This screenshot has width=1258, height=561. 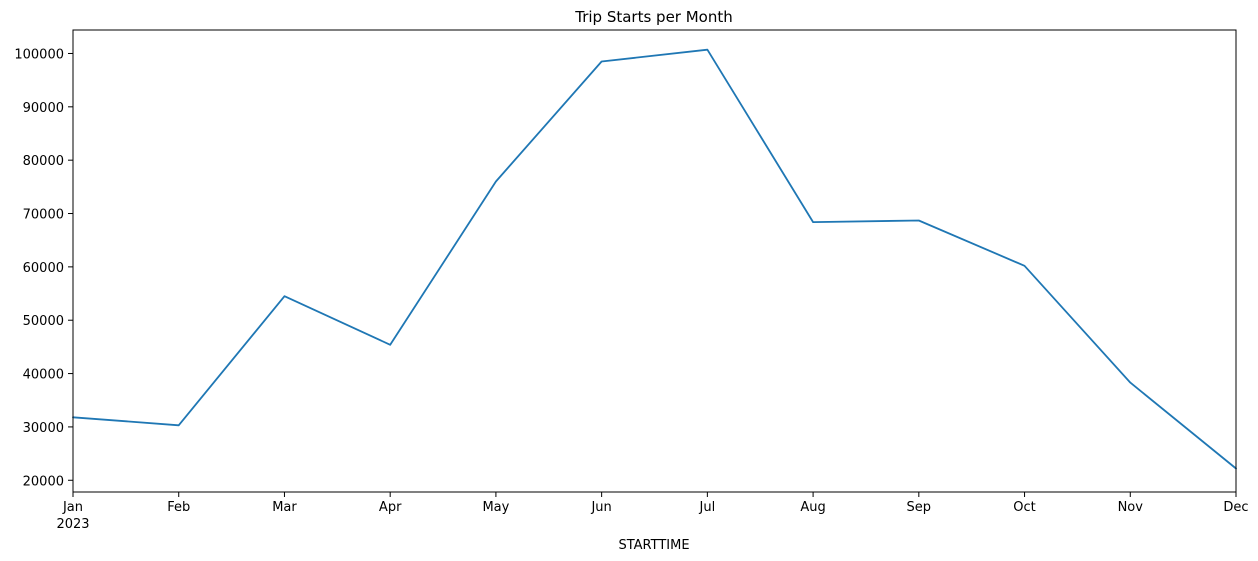 I want to click on y-tick-label: 80000, so click(x=43, y=161).